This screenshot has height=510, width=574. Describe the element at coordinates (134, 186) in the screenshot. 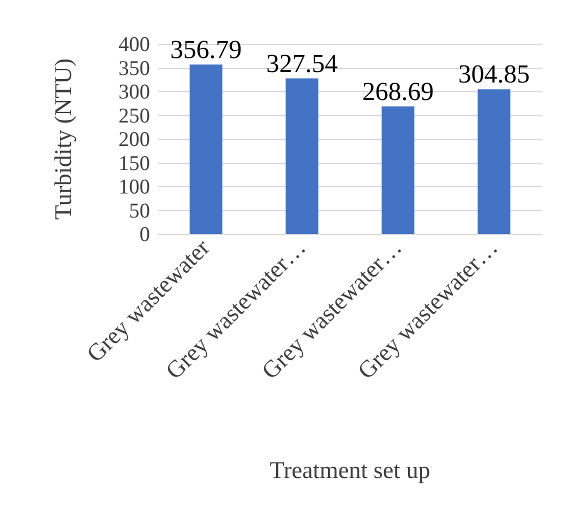

I see `y-tick-label: 100` at that location.